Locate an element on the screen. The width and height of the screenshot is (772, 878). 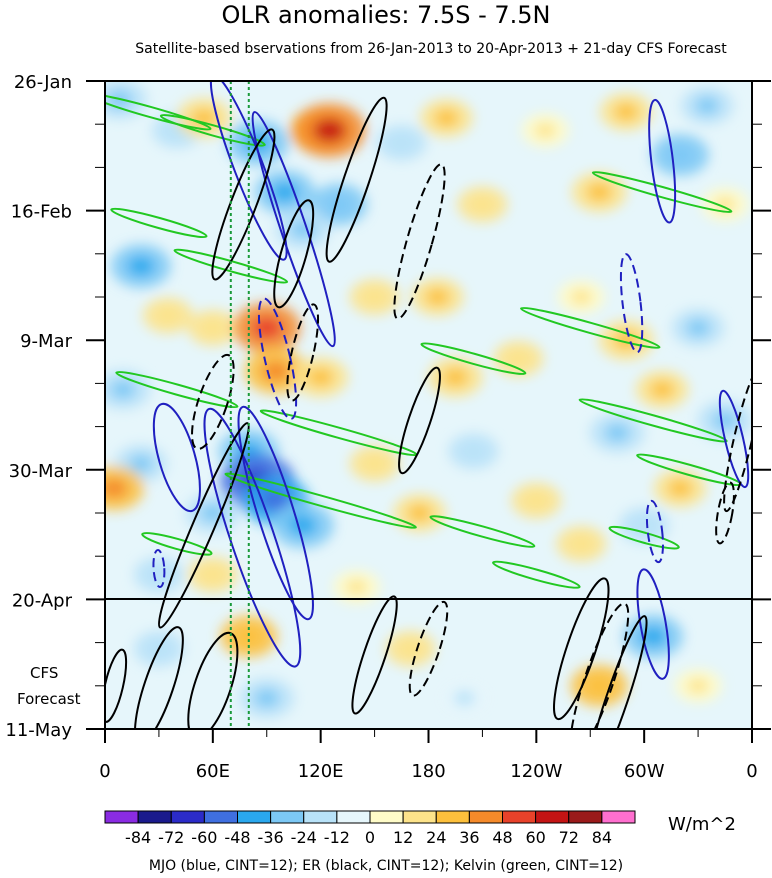
colorbar-label: 24 is located at coordinates (436, 837).